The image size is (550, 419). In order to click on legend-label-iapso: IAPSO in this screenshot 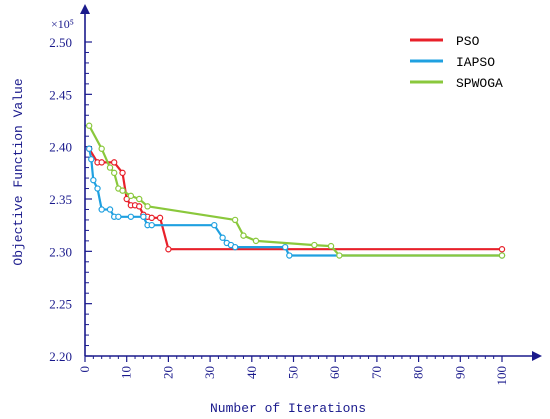, I will do `click(475, 62)`.